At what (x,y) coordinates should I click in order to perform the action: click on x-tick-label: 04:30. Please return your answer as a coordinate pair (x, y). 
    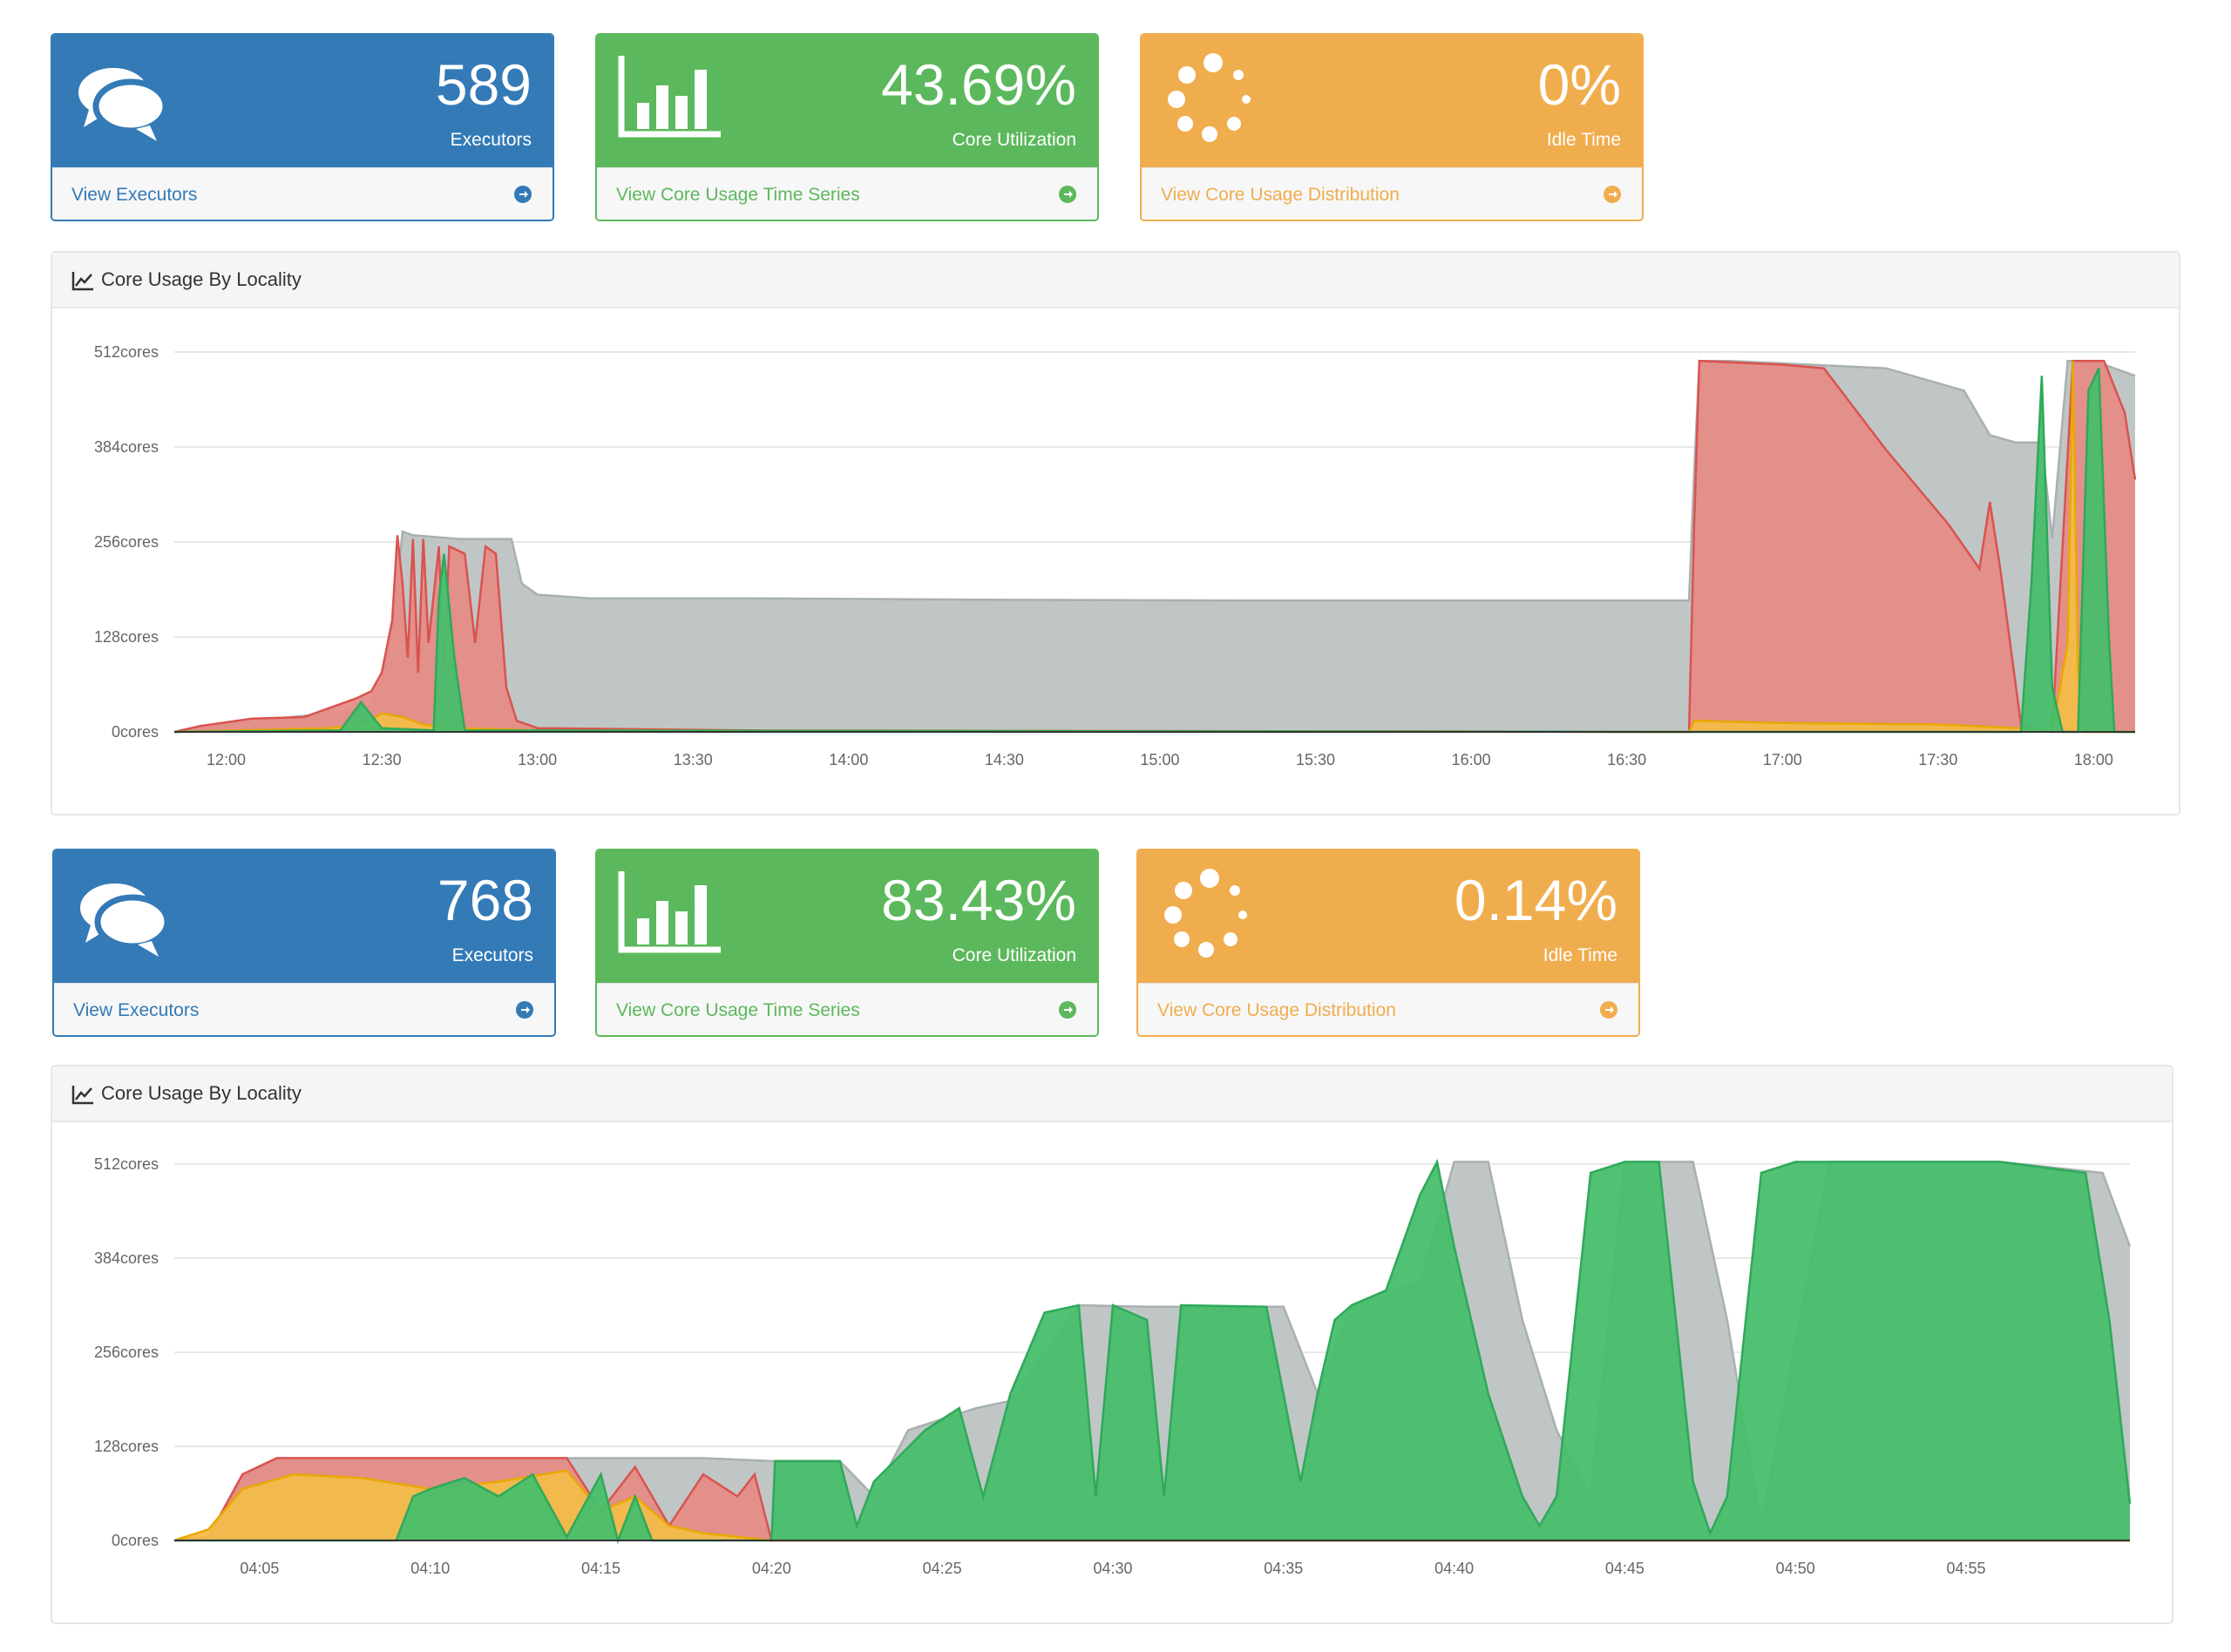
    Looking at the image, I should click on (1112, 1568).